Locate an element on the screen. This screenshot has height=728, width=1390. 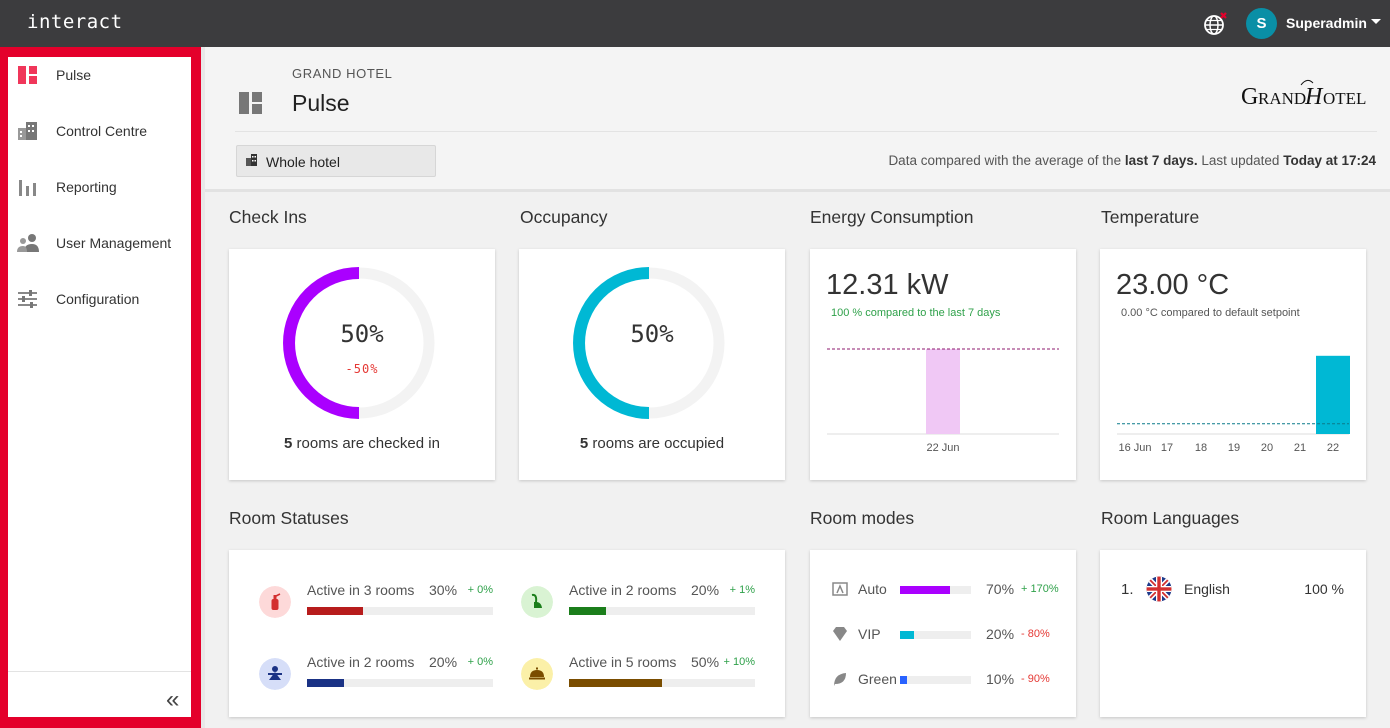
sidebar-item-label: Control Centre is located at coordinates (102, 131).